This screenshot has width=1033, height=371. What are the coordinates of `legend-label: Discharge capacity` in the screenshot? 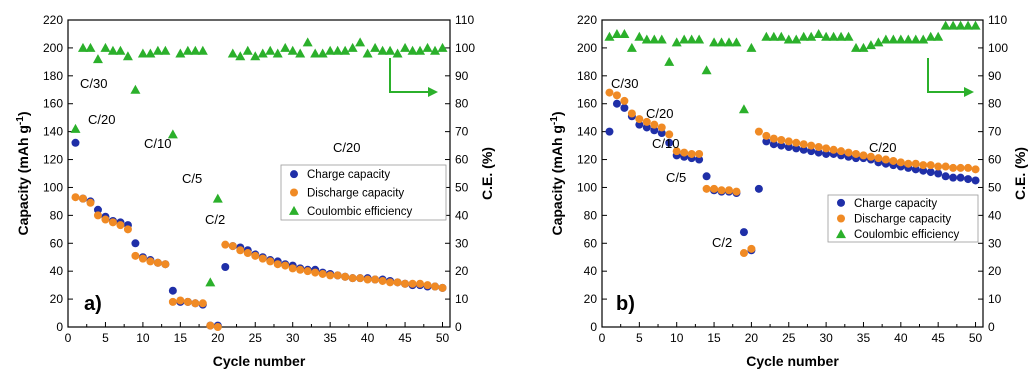 It's located at (902, 220).